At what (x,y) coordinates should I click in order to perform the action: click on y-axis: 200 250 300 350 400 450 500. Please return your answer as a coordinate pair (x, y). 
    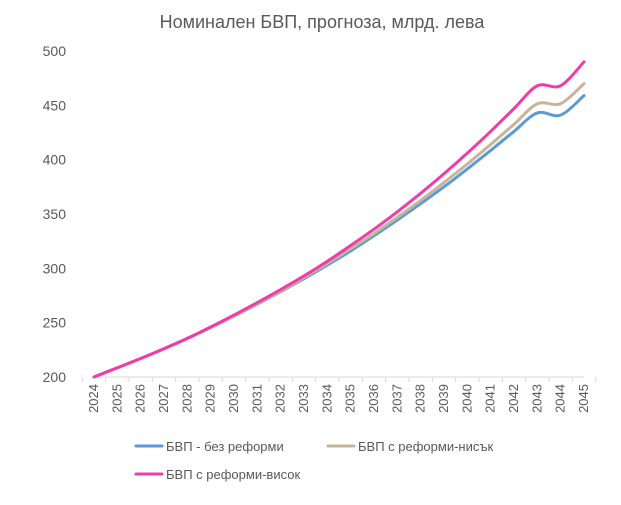
    Looking at the image, I should click on (55, 214).